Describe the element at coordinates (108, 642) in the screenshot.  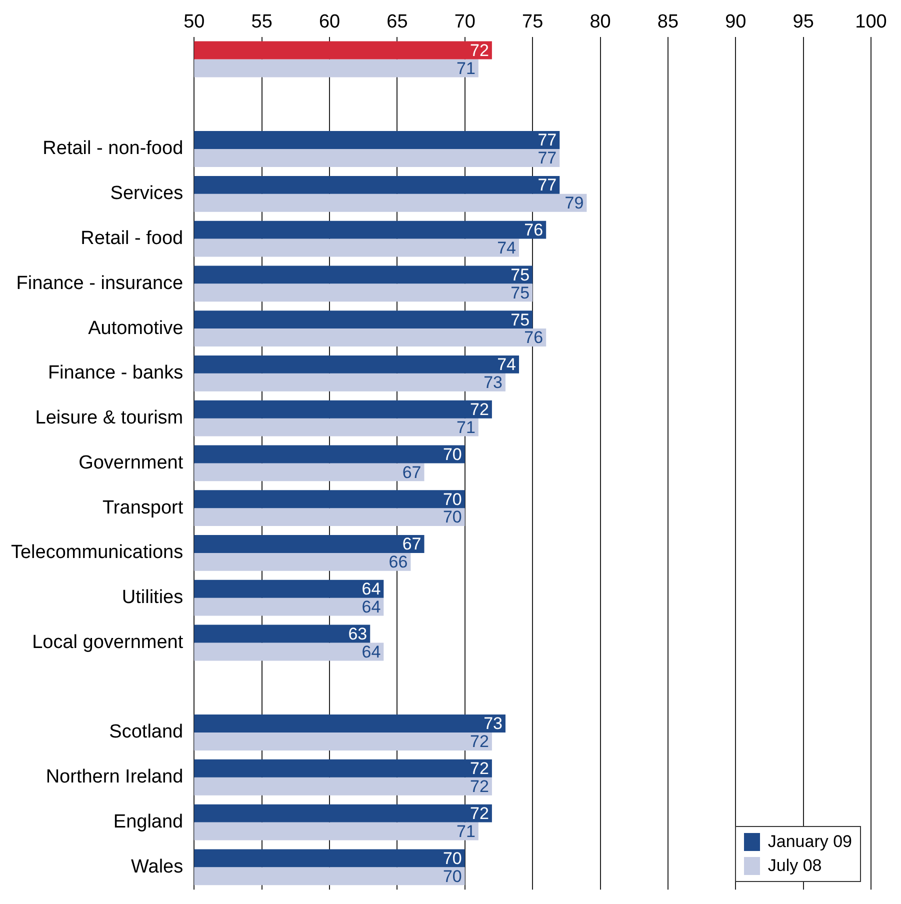
I see `y-tick-label: Local government` at that location.